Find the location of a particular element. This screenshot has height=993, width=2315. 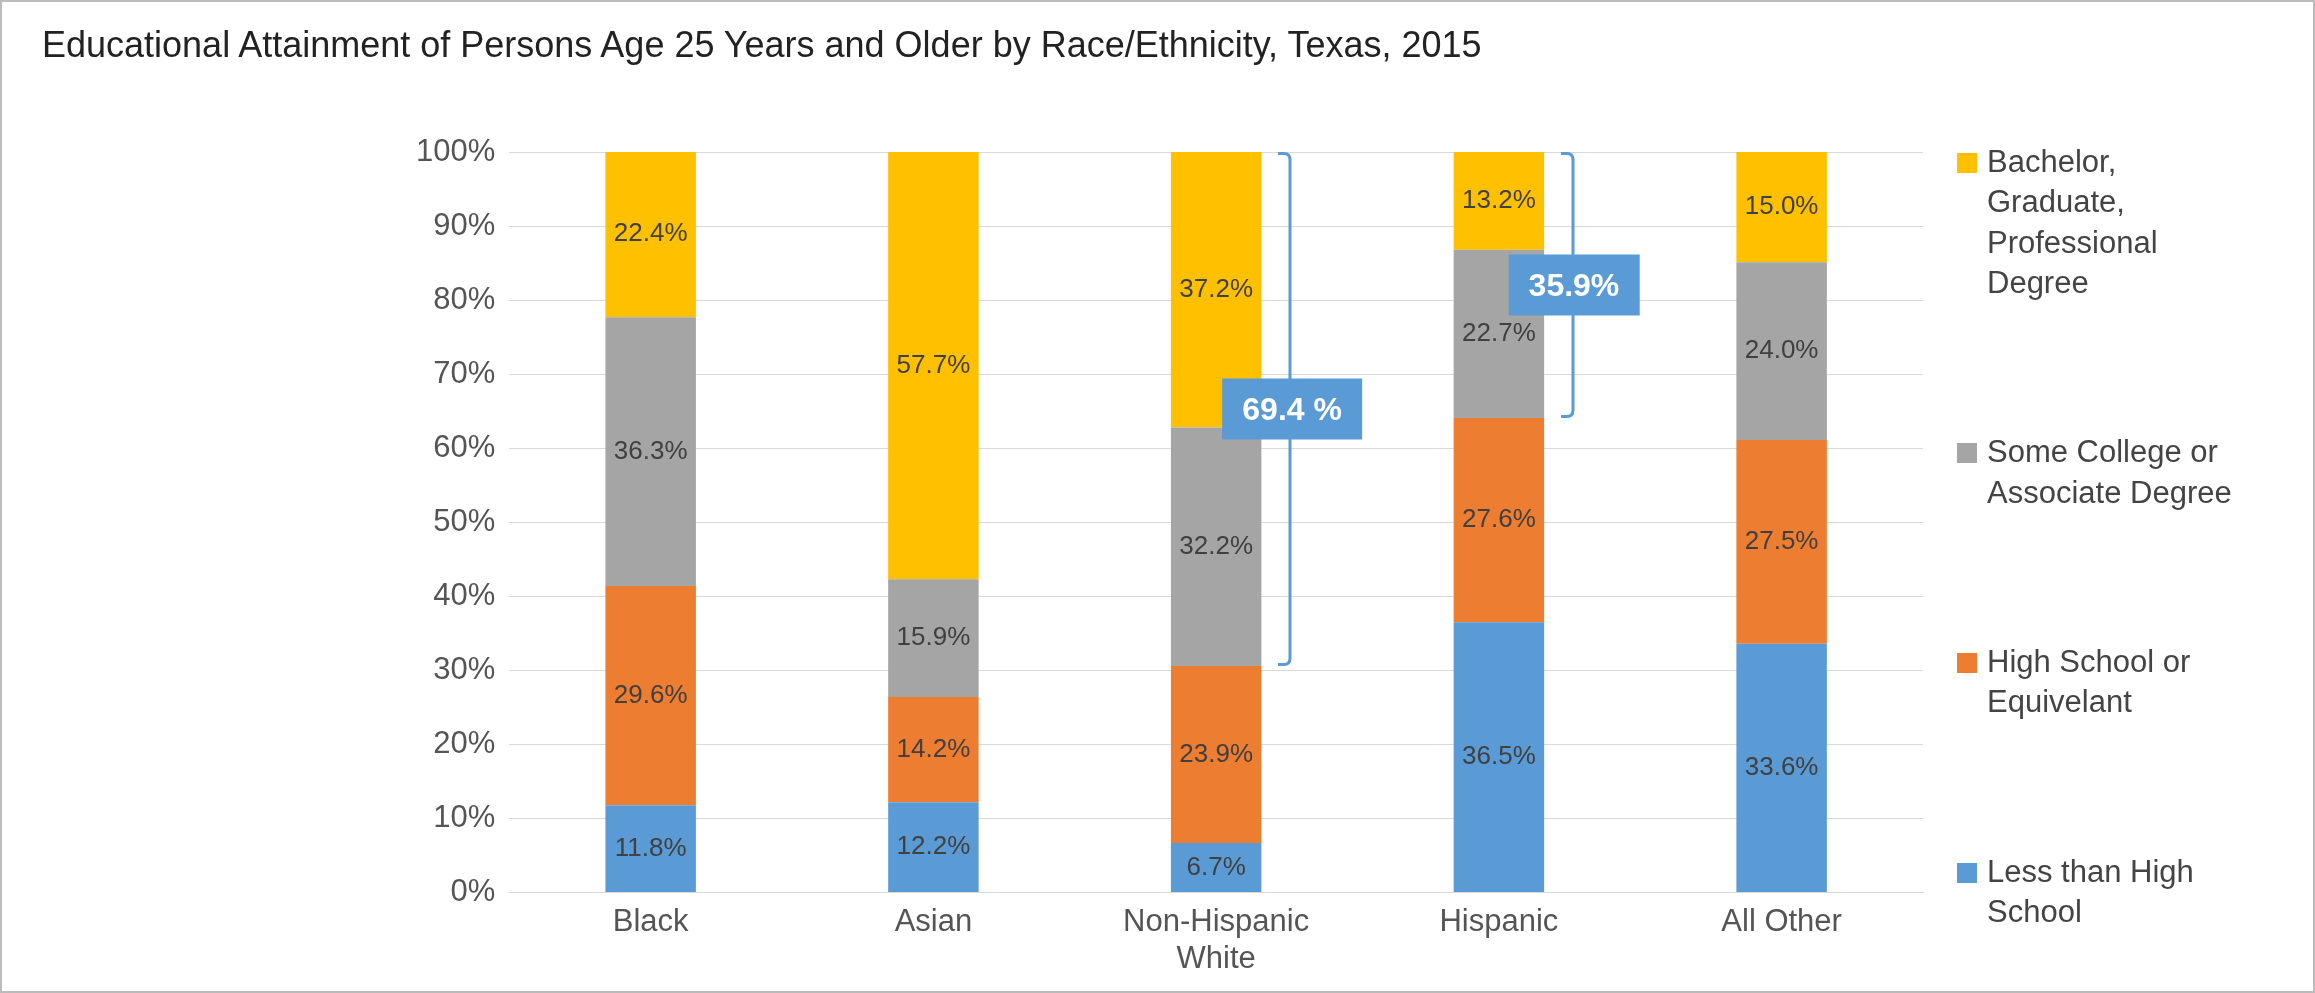

y-tick-label: 10% is located at coordinates (464, 817).